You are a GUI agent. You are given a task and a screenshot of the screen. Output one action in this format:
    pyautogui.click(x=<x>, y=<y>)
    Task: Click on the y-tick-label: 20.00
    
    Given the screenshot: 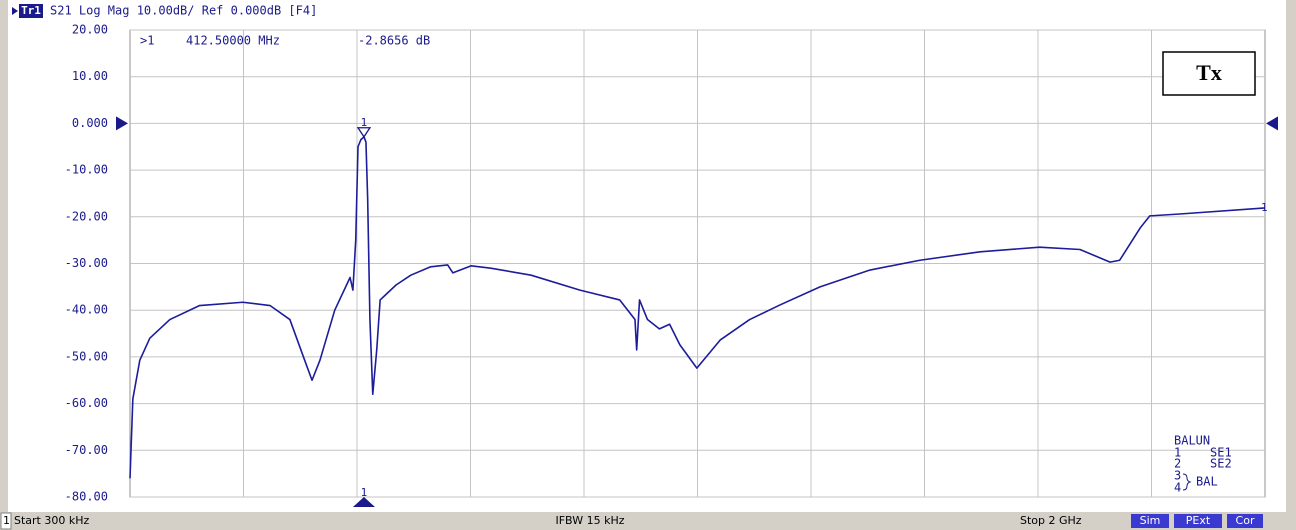 What is the action you would take?
    pyautogui.click(x=90, y=30)
    